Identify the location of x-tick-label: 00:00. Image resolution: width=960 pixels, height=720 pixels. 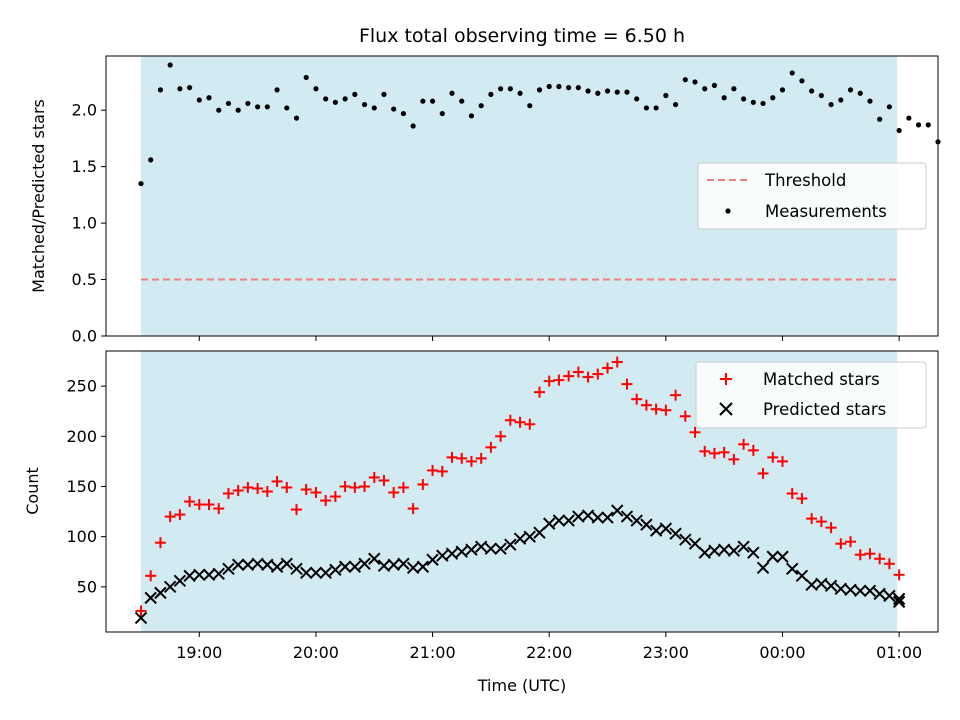
(782, 652).